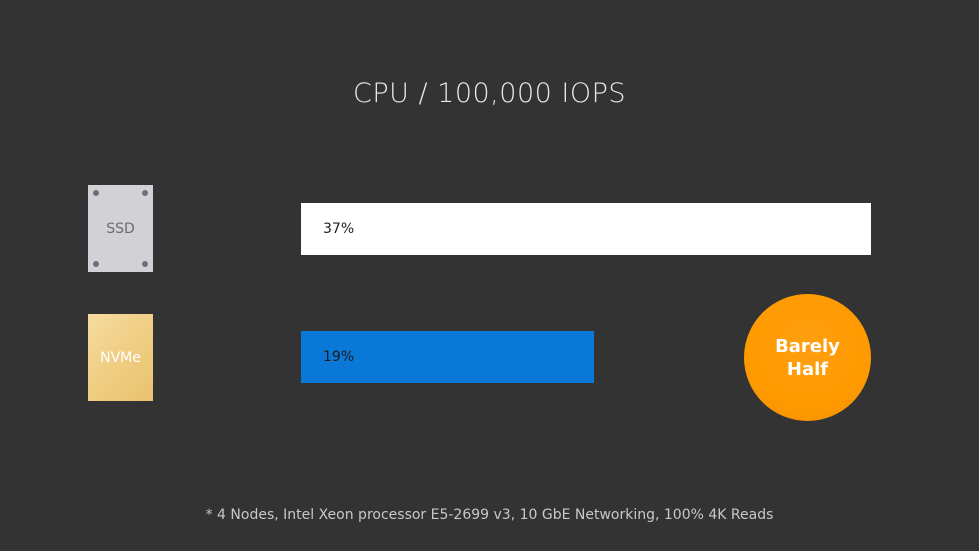 This screenshot has height=551, width=979. I want to click on category-label-ssd: SSD, so click(120, 228).